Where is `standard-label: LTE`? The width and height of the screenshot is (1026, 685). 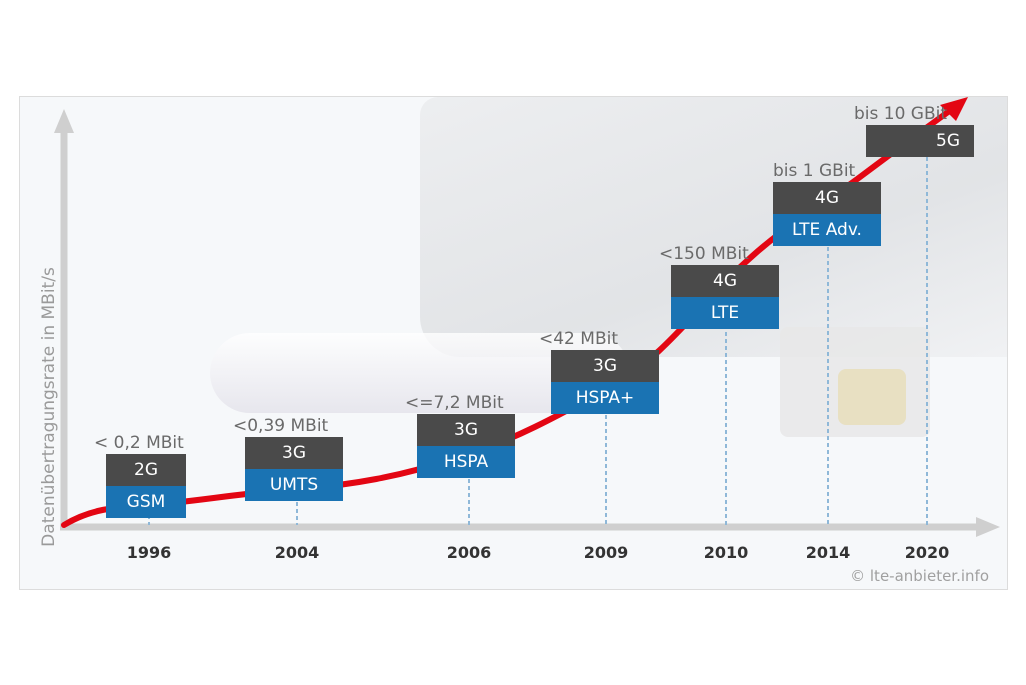 standard-label: LTE is located at coordinates (725, 313).